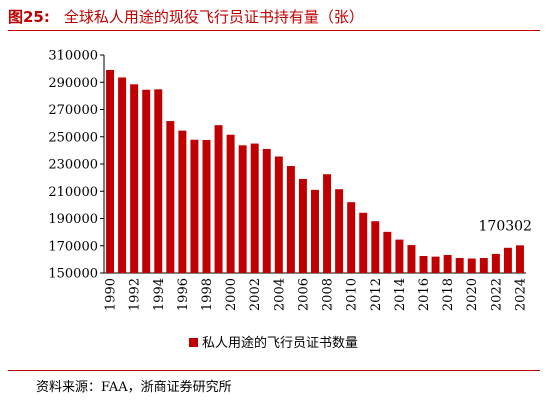 The width and height of the screenshot is (548, 402). I want to click on bar-2022, so click(495, 263).